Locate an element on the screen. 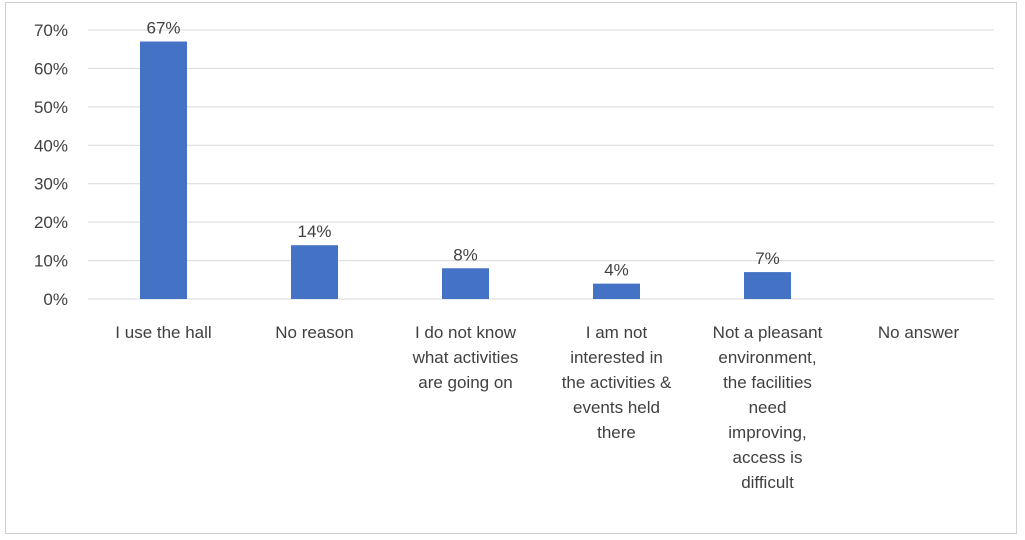 Image resolution: width=1025 pixels, height=540 pixels. x-tick-label: I do not know what activities are going on is located at coordinates (465, 357).